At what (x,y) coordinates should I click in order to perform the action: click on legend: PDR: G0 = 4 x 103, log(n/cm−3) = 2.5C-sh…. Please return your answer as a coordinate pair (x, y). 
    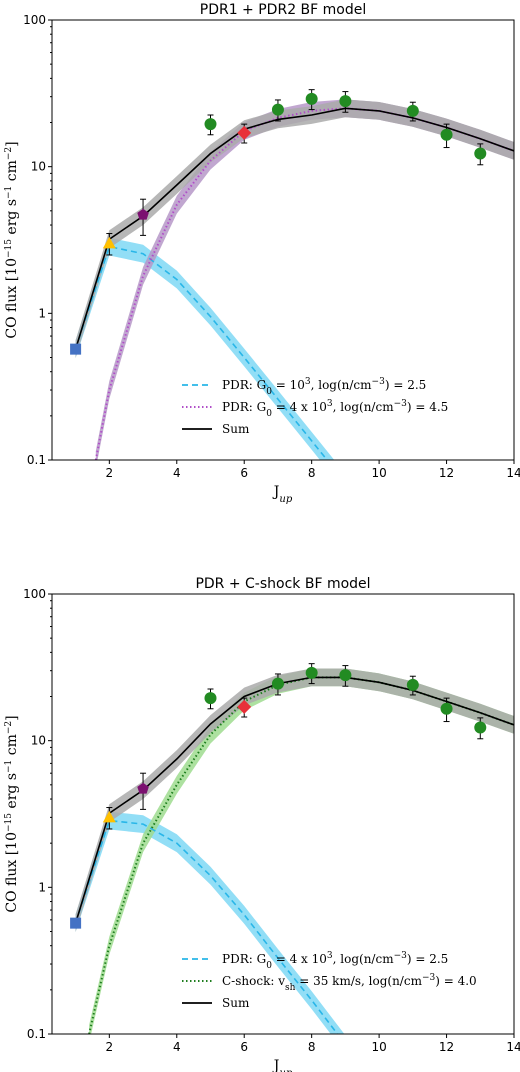
    Looking at the image, I should click on (329, 980).